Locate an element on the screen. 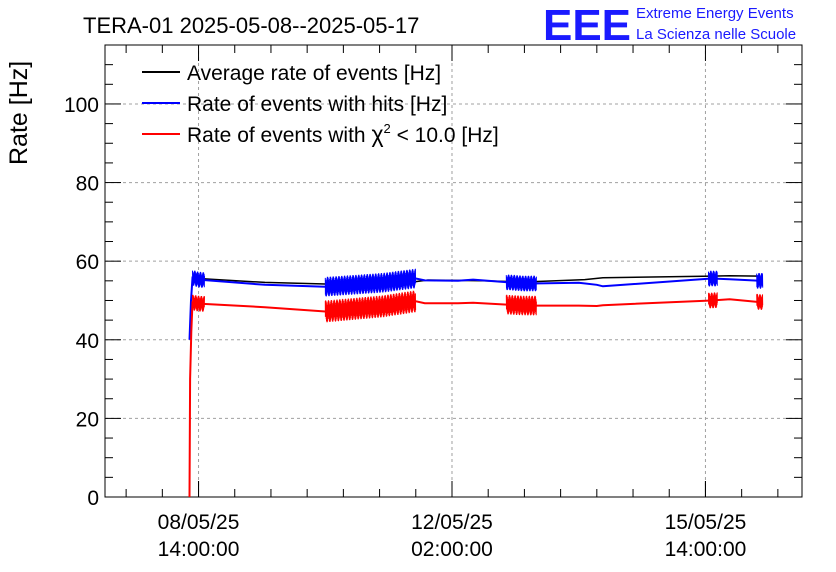 This screenshot has height=572, width=836. legend-chi-power: 2 is located at coordinates (387, 128).